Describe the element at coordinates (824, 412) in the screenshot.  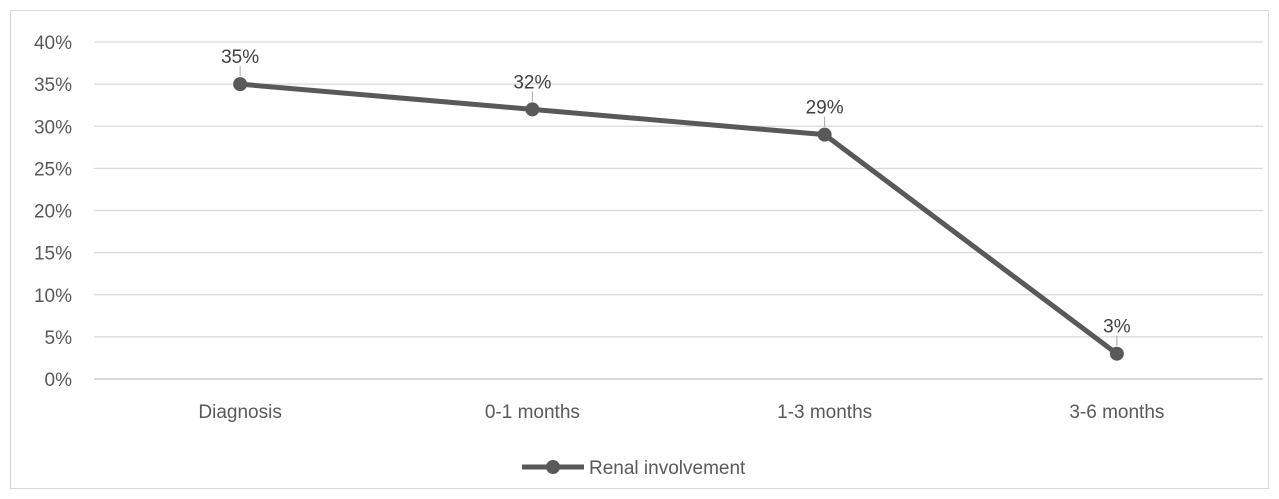
I see `x-tick-label: 1-3 months` at that location.